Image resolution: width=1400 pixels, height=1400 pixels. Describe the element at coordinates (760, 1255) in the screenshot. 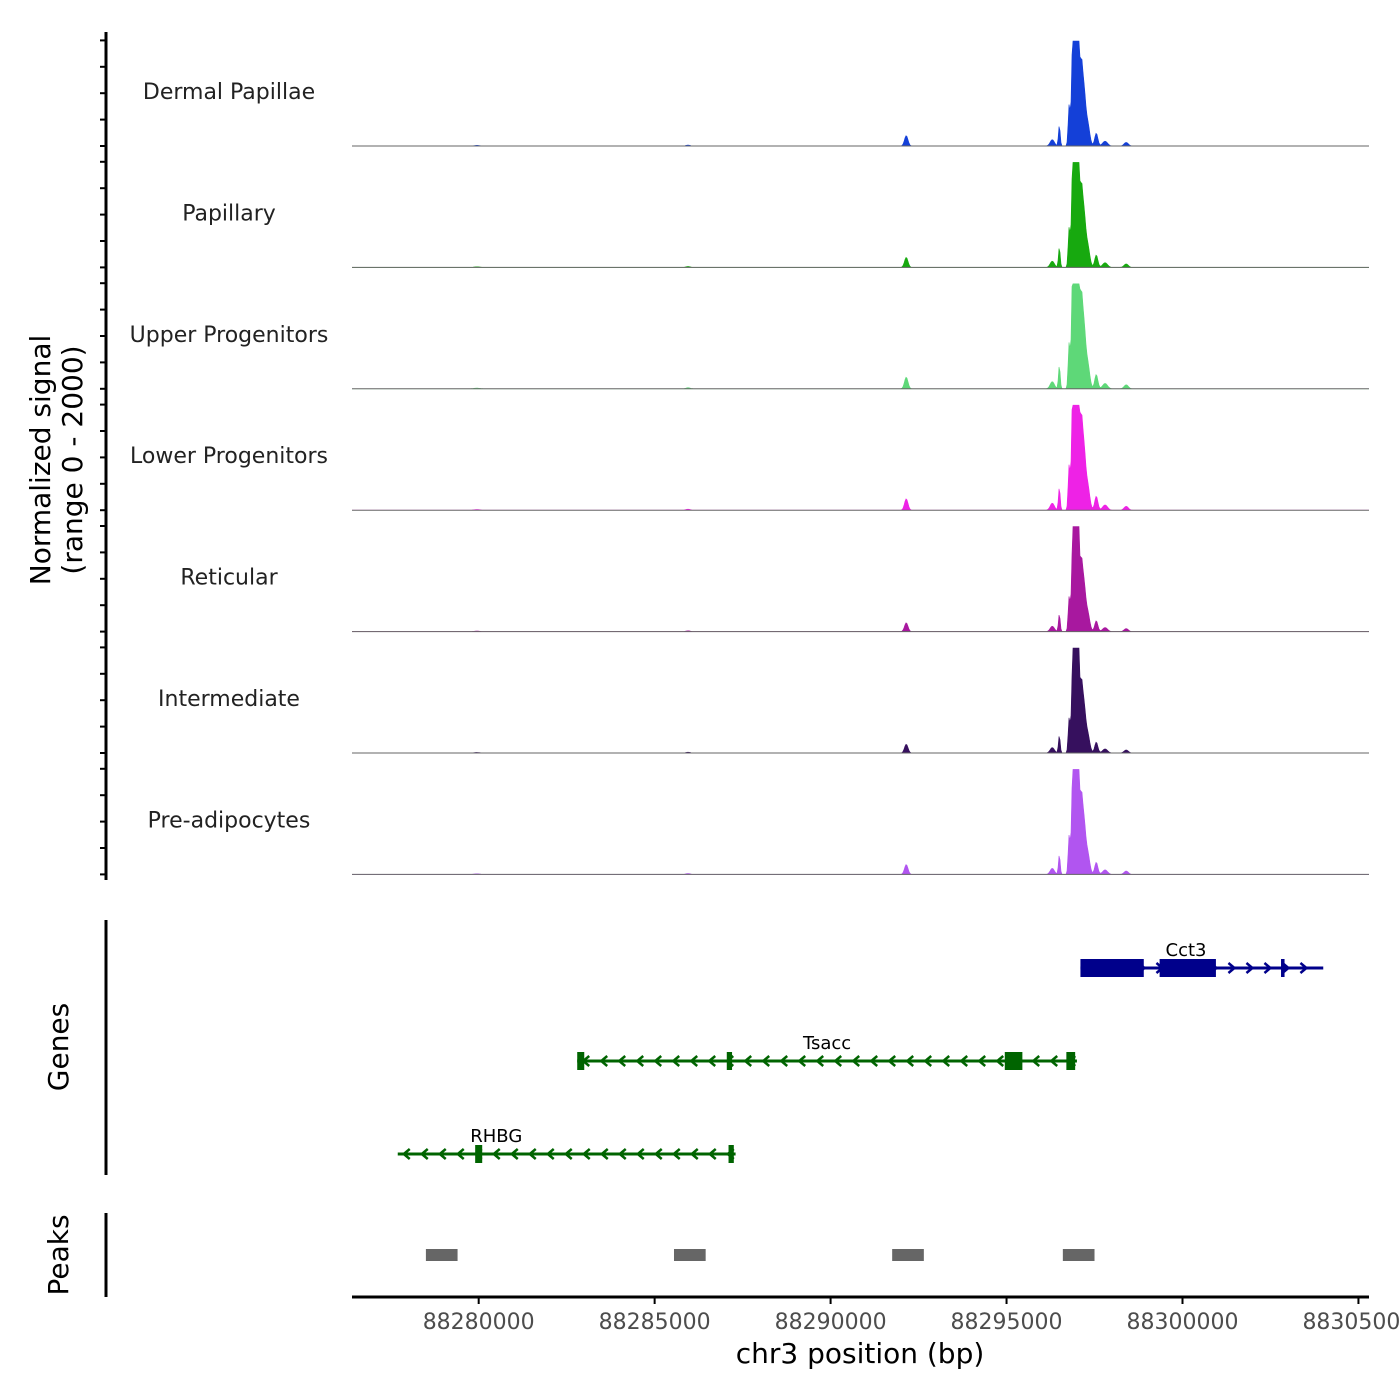

I see `peak-regions` at that location.